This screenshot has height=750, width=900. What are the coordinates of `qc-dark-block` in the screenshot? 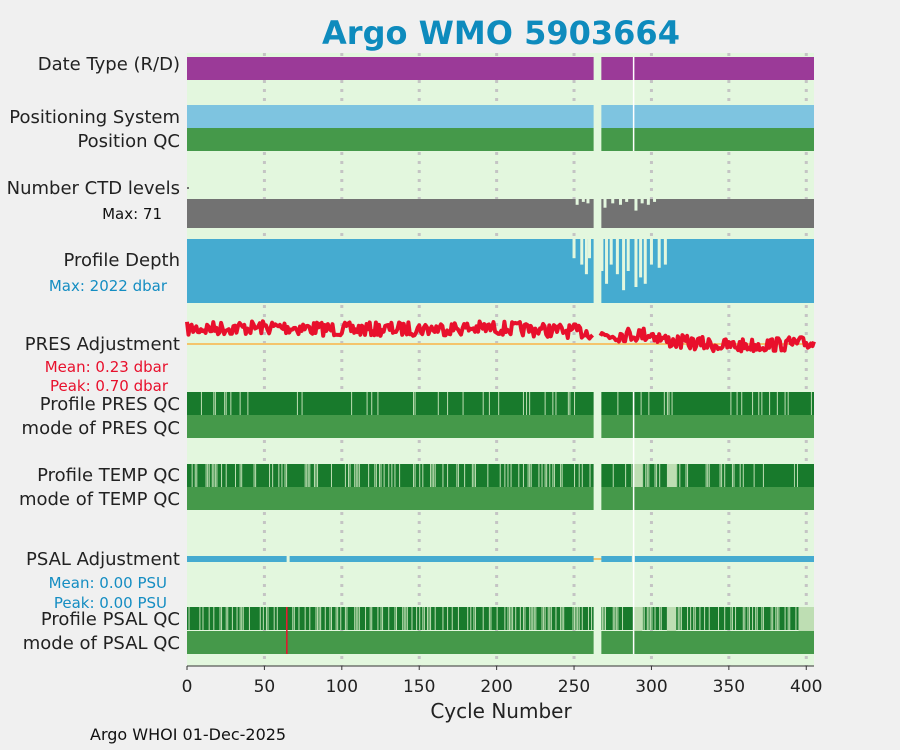 It's located at (781, 475).